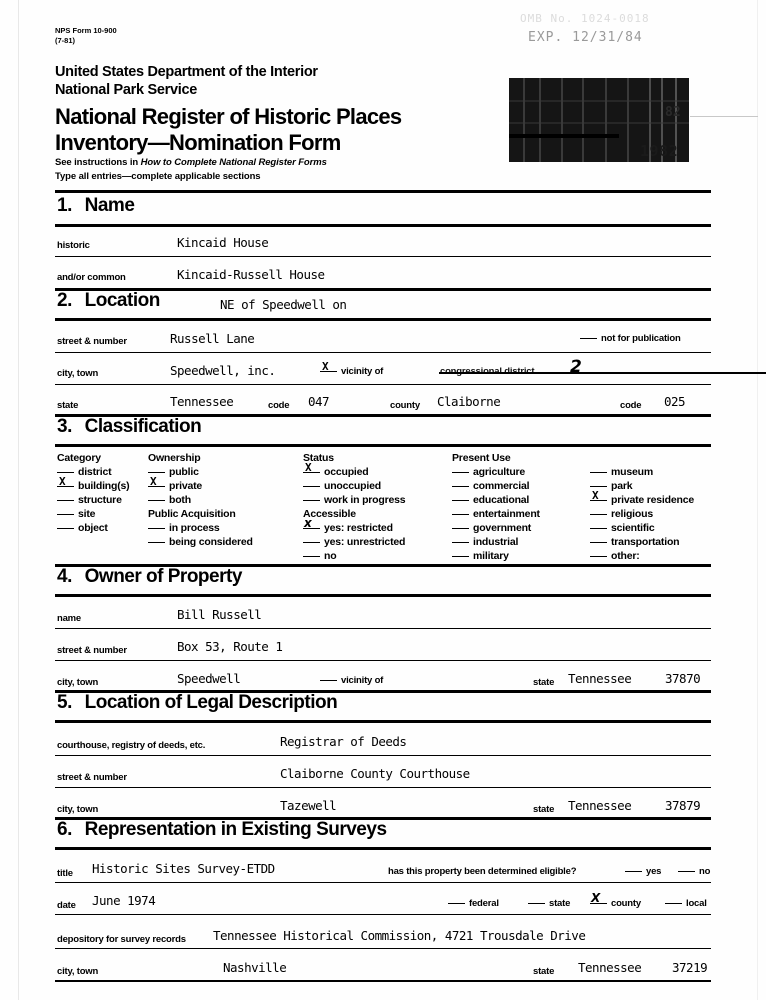 Image resolution: width=766 pixels, height=1000 pixels. What do you see at coordinates (230, 646) in the screenshot?
I see `owner-street-value: Box 53, Route 1` at bounding box center [230, 646].